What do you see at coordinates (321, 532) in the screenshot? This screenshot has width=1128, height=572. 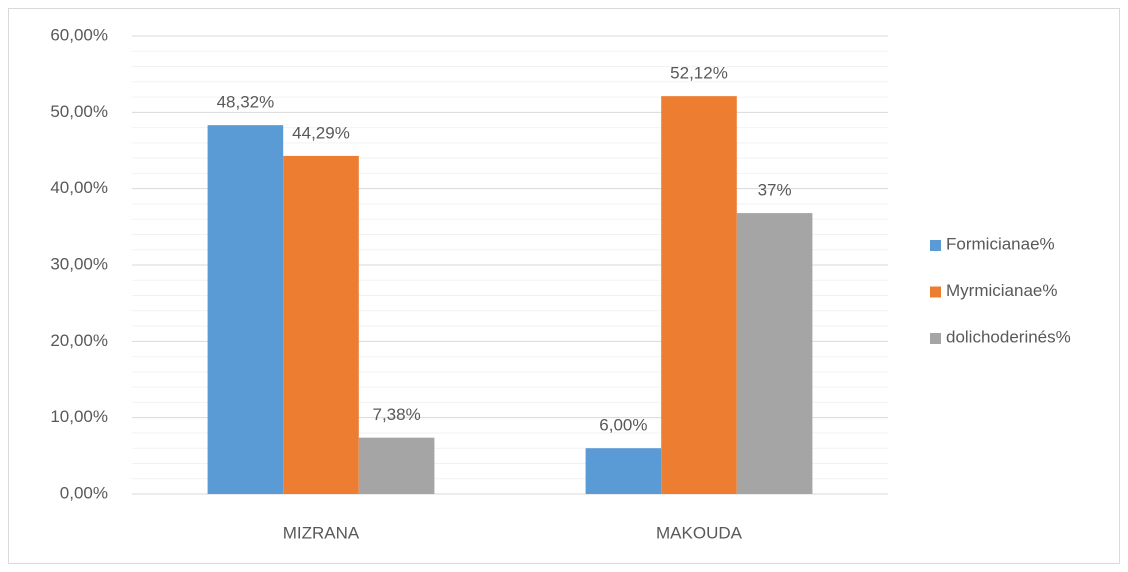 I see `x-tick-label: MIZRANA` at bounding box center [321, 532].